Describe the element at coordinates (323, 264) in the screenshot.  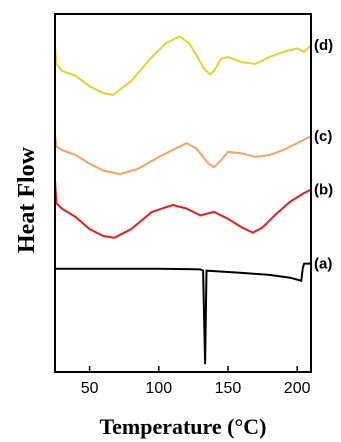
I see `series-label-3: (a)` at that location.